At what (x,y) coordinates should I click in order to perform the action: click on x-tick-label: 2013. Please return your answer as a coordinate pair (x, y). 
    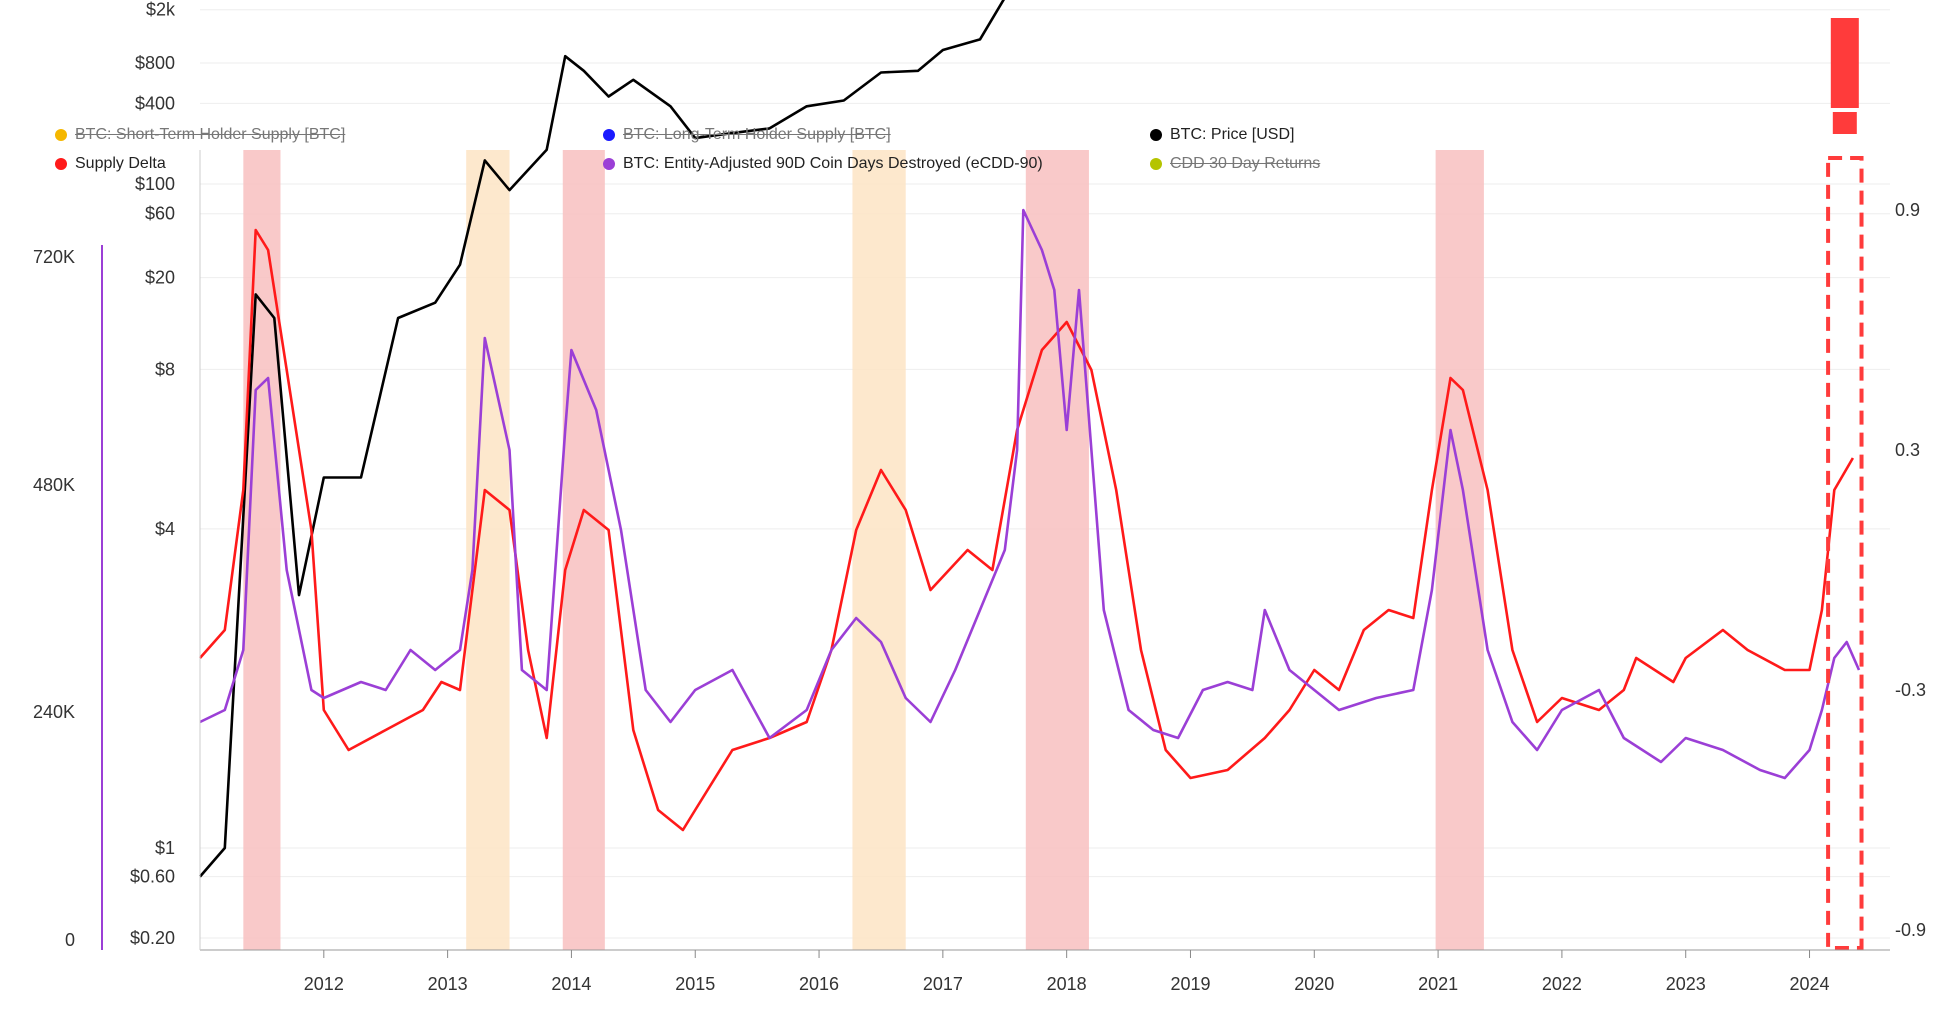
    Looking at the image, I should click on (448, 984).